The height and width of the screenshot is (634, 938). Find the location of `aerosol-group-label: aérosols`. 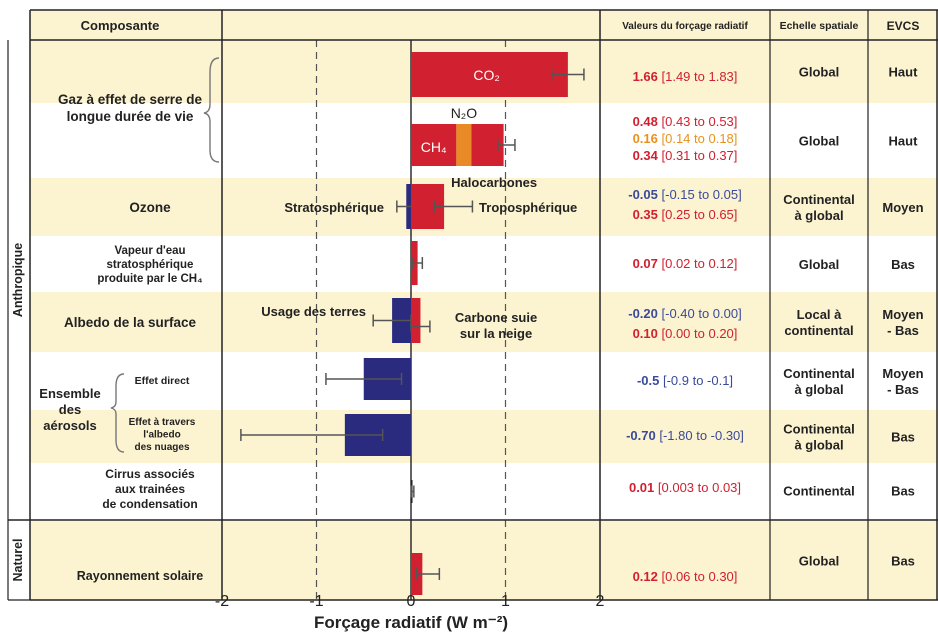

aerosol-group-label: aérosols is located at coordinates (69, 425).